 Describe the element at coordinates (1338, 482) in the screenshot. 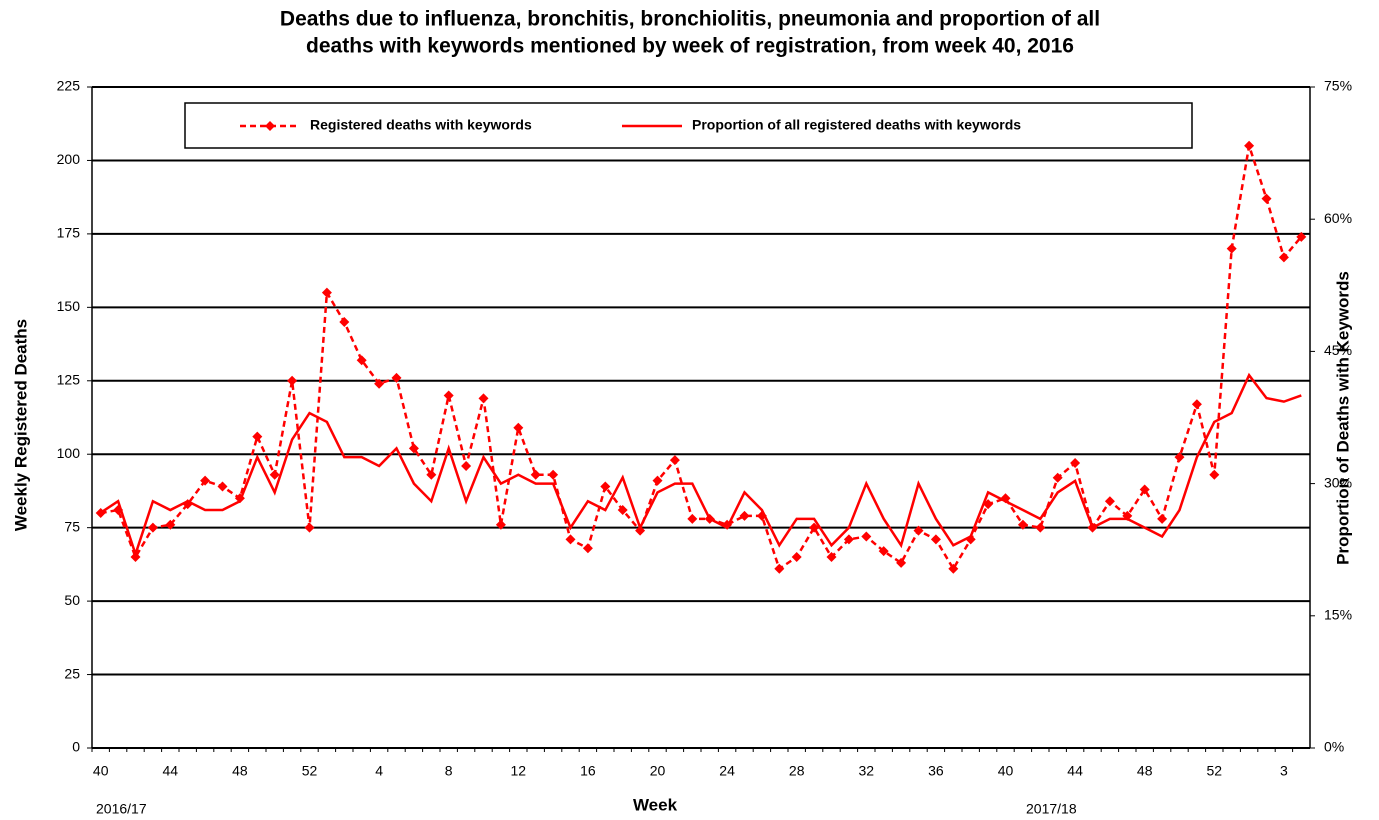

I see `y2-tick-label: 30%` at that location.